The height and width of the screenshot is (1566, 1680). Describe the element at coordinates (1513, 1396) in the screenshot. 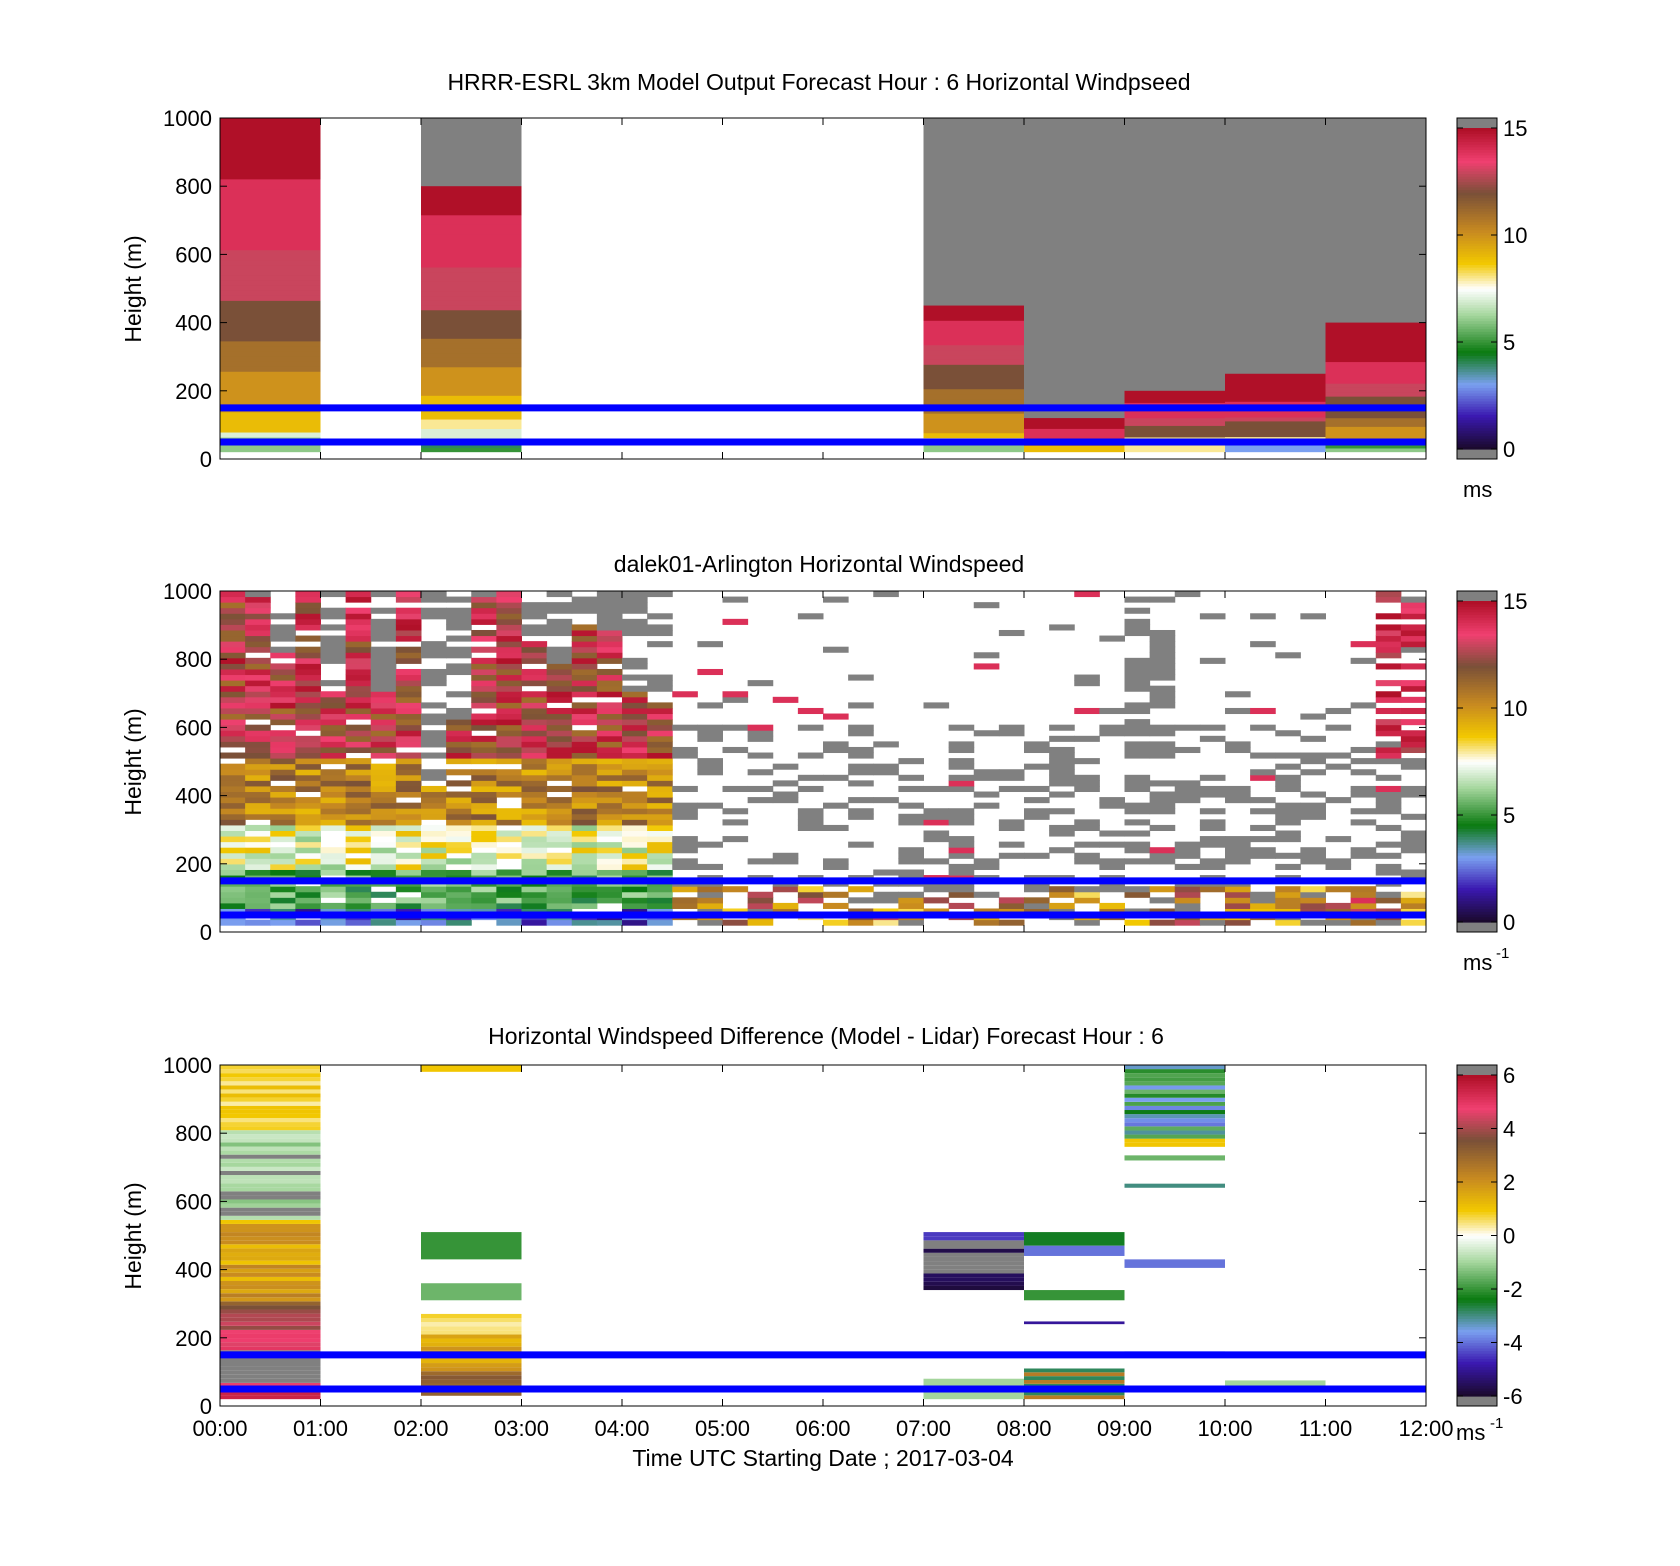

I see `colorbar-tick-label: -6` at that location.